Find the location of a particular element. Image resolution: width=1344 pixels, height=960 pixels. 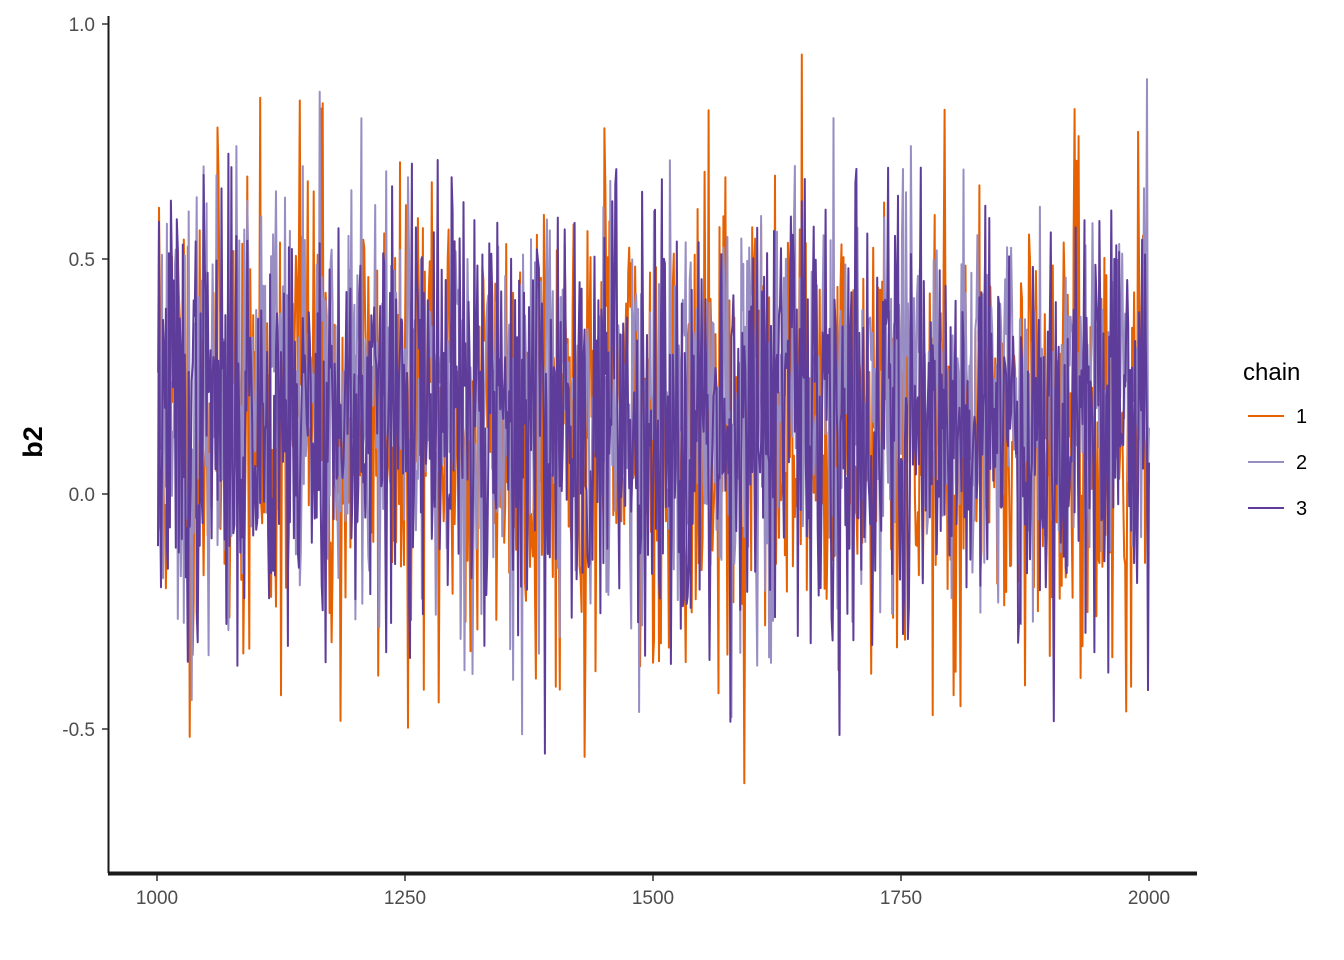

x-tick-label: 1500 is located at coordinates (653, 898).